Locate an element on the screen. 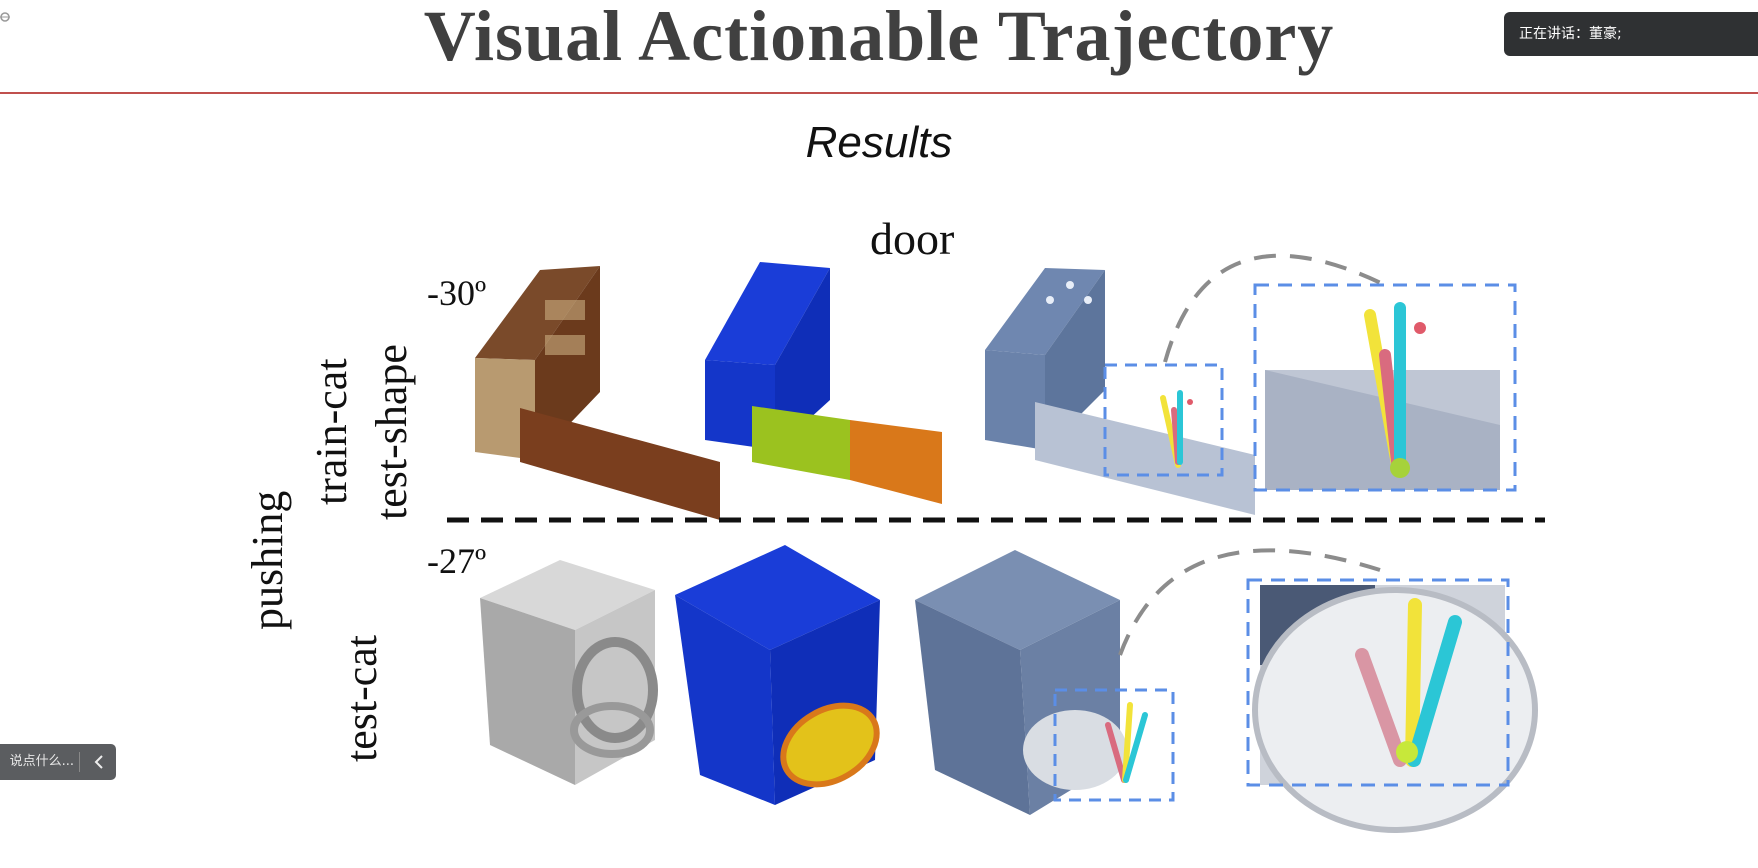 The height and width of the screenshot is (868, 1758). cabinet-photo is located at coordinates (597, 393).